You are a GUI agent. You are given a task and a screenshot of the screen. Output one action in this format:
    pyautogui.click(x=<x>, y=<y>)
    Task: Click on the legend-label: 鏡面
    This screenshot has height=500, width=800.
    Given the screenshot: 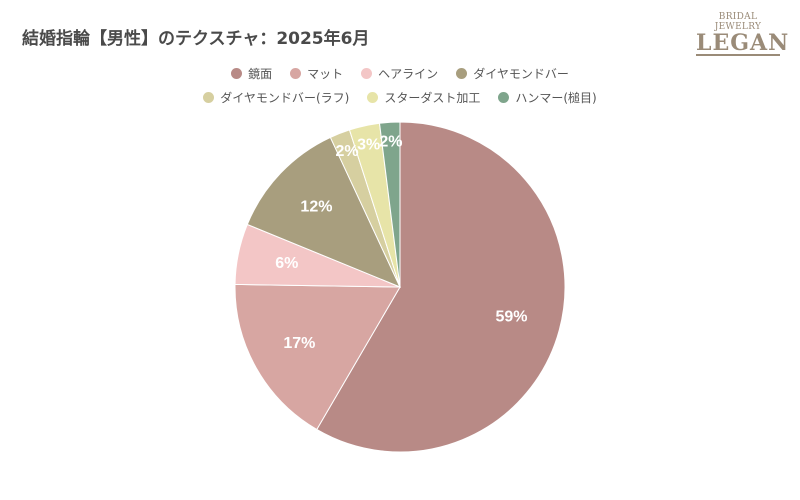 What is the action you would take?
    pyautogui.click(x=260, y=74)
    